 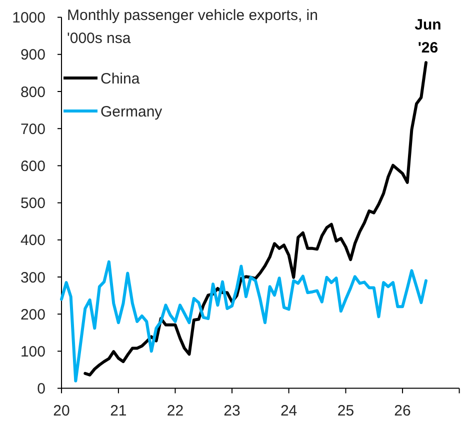 I want to click on chart-title: Monthly passenger vehicle exports, in '000s nsa, so click(x=192, y=27).